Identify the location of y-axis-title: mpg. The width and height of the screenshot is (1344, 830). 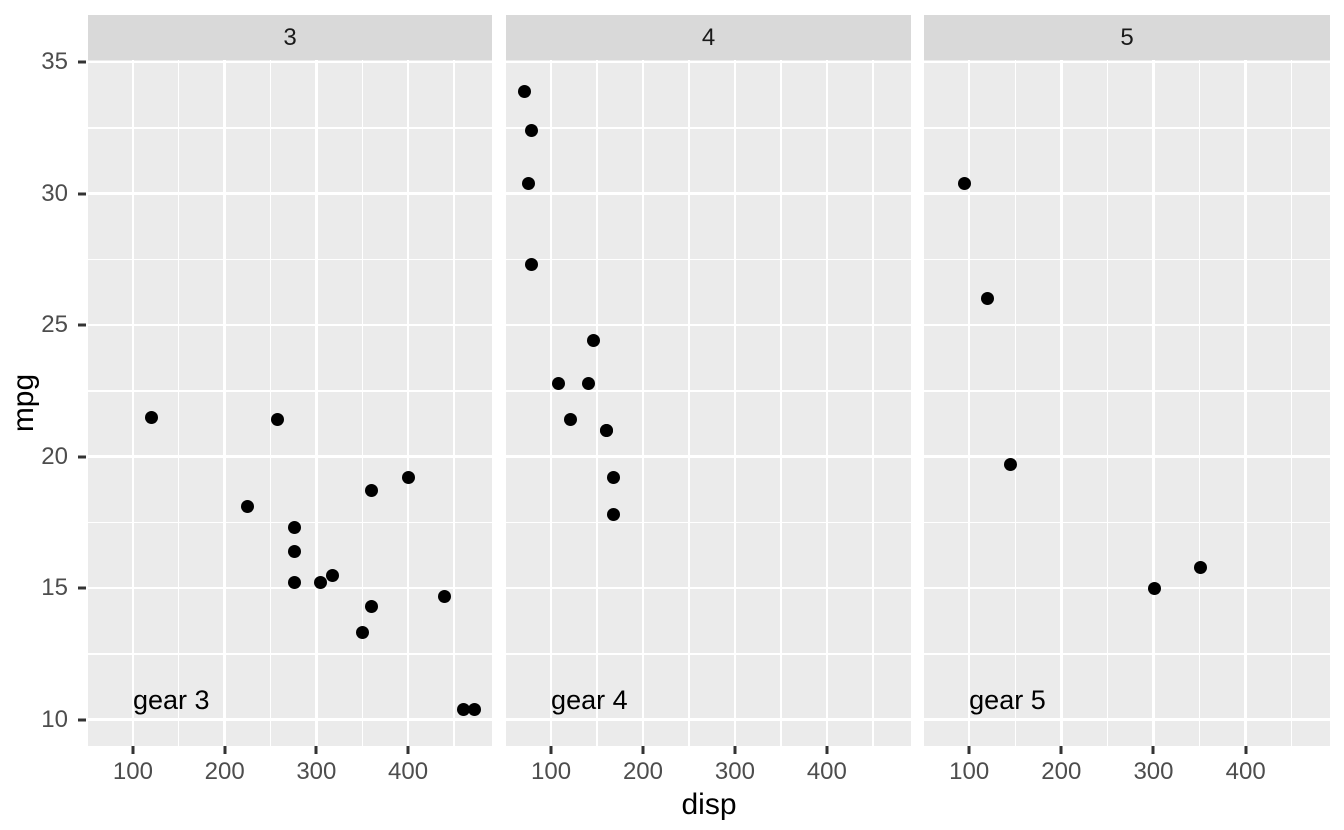
(23, 403).